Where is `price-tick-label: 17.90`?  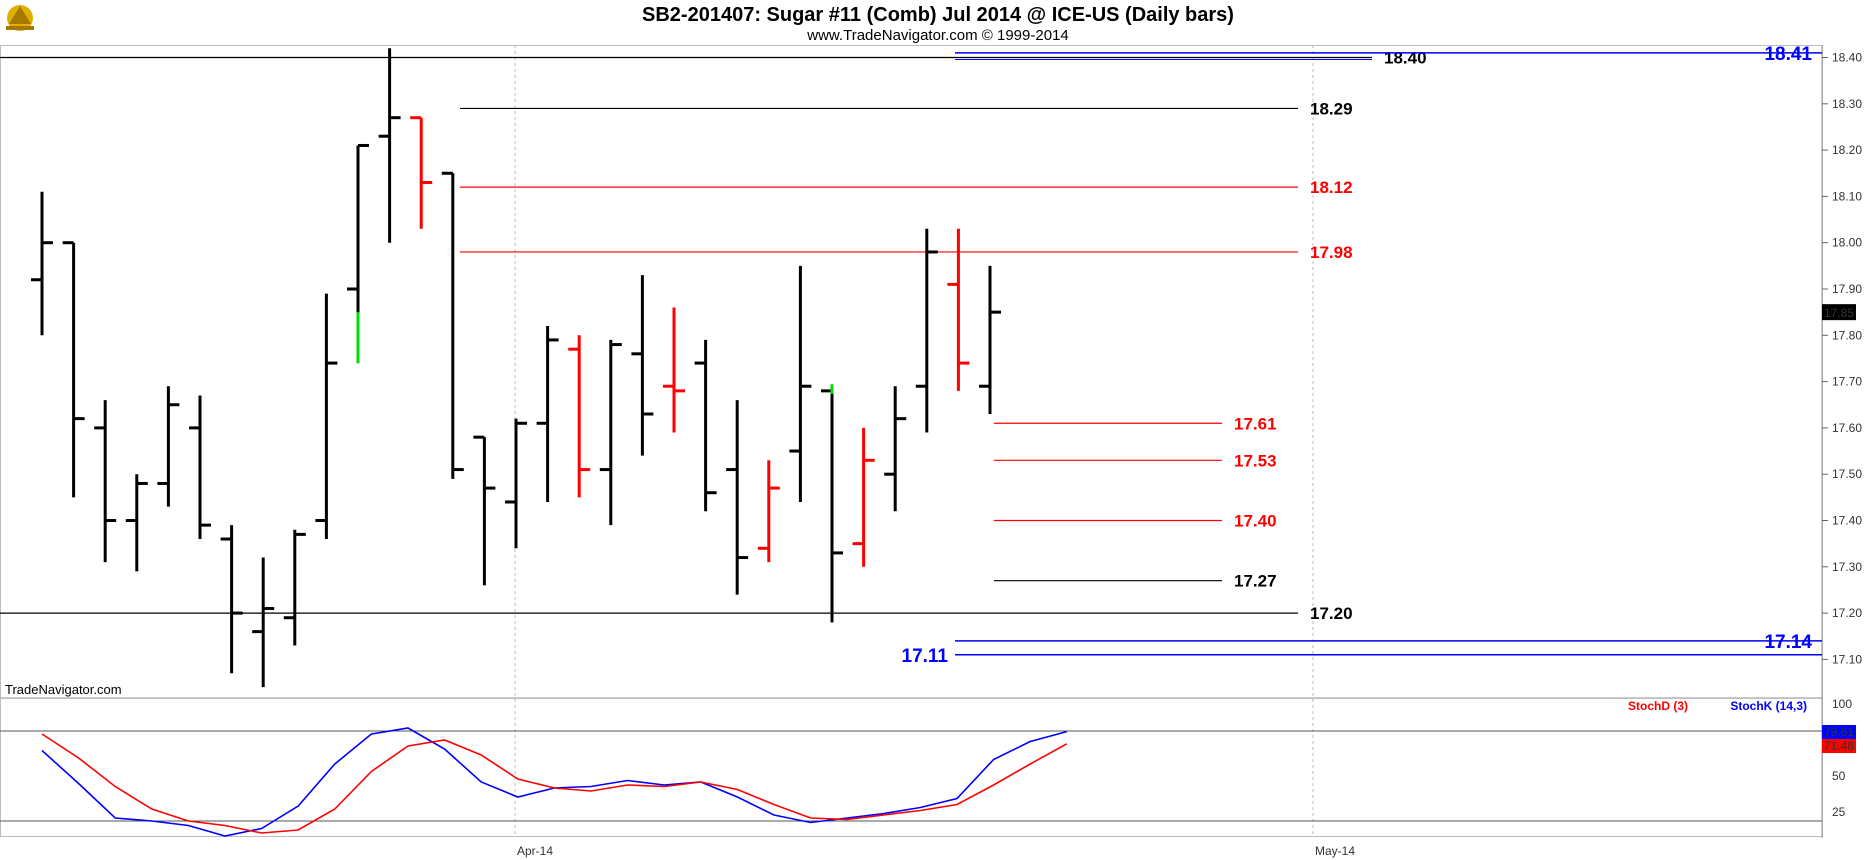 price-tick-label: 17.90 is located at coordinates (1847, 289).